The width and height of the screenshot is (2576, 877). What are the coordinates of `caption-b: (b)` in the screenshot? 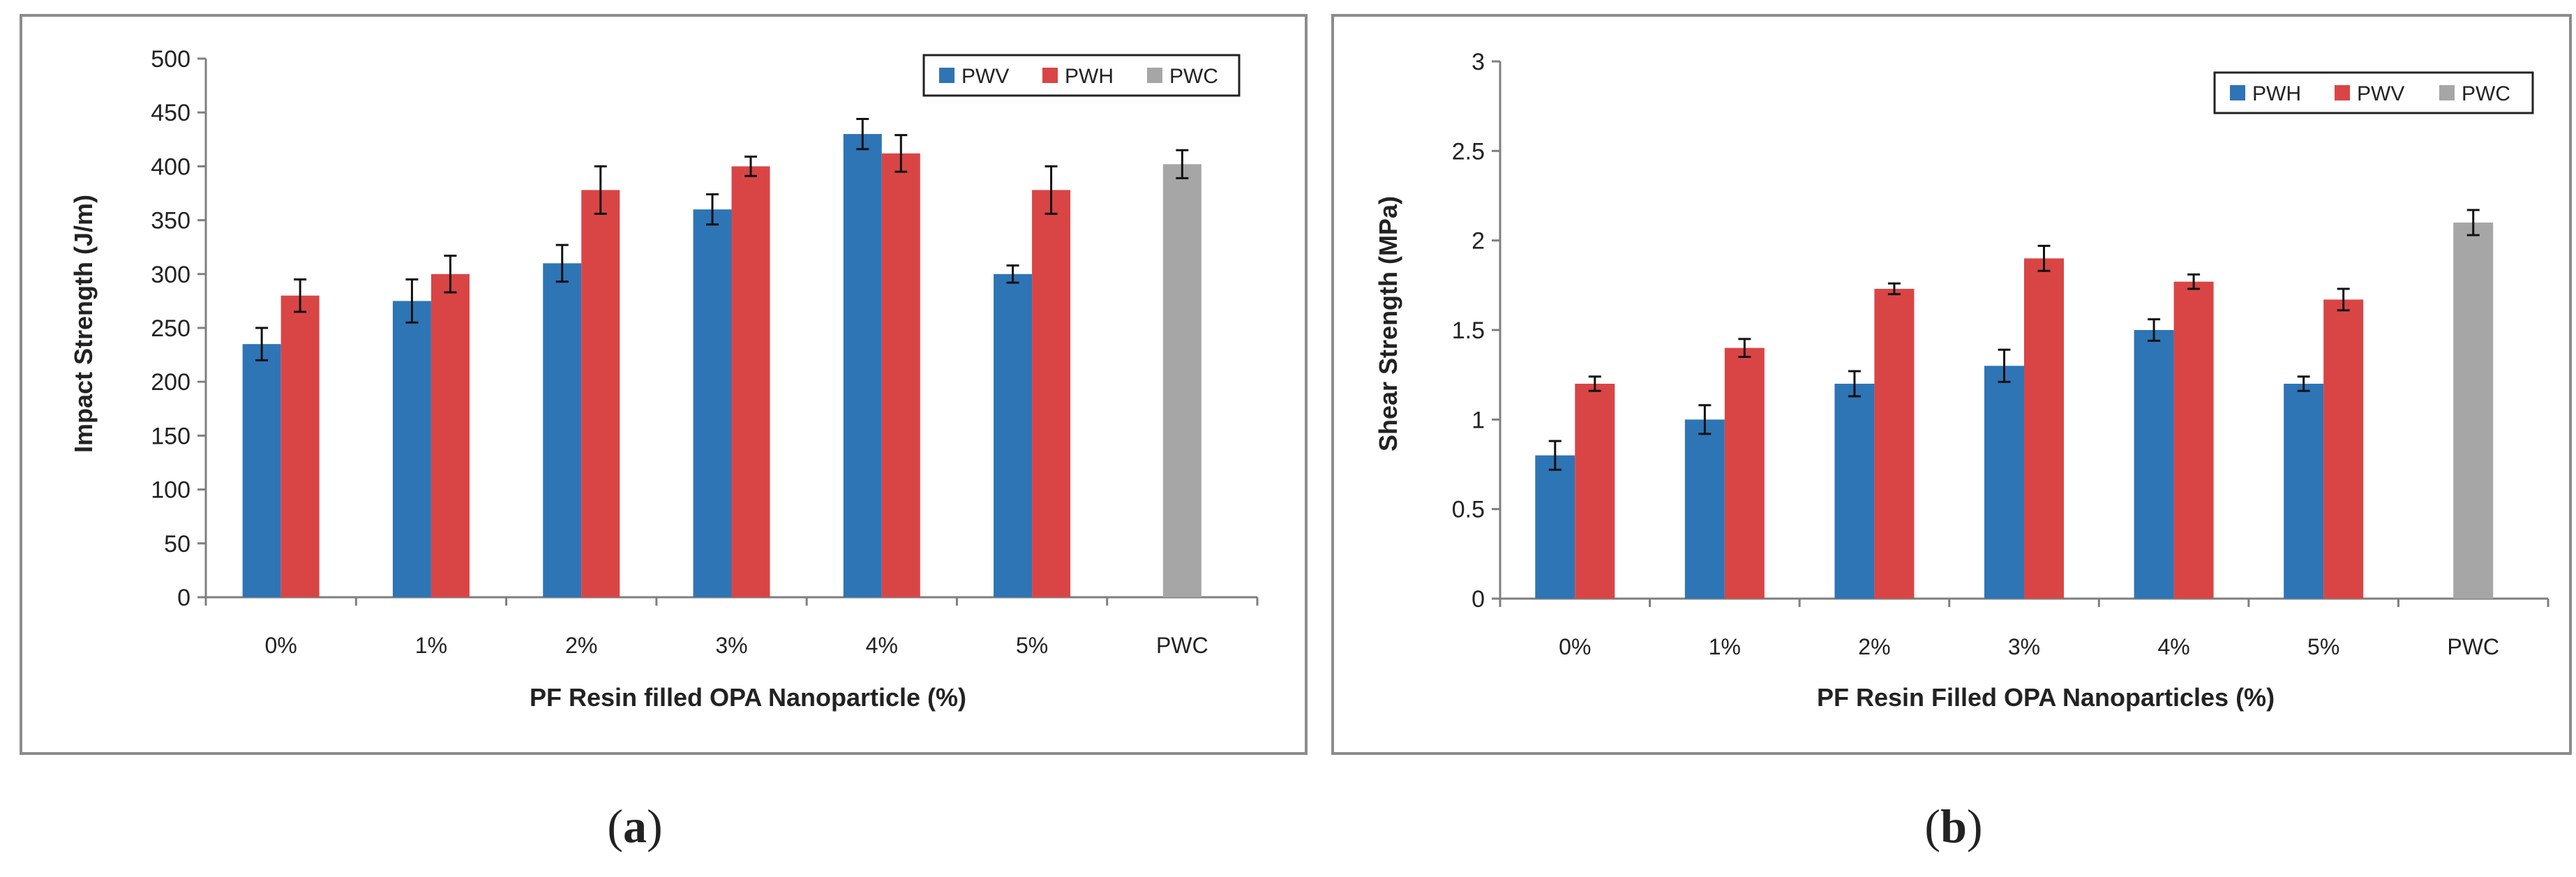 It's located at (1953, 826).